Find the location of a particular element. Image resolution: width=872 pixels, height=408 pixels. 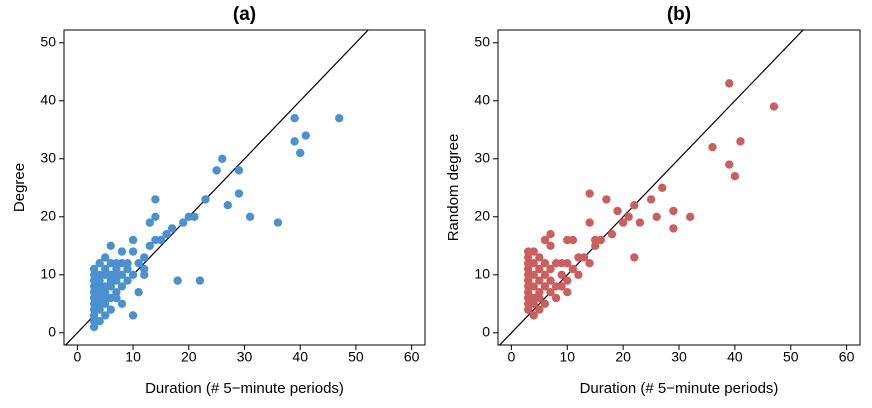

x-tick-label: 10 is located at coordinates (567, 357).